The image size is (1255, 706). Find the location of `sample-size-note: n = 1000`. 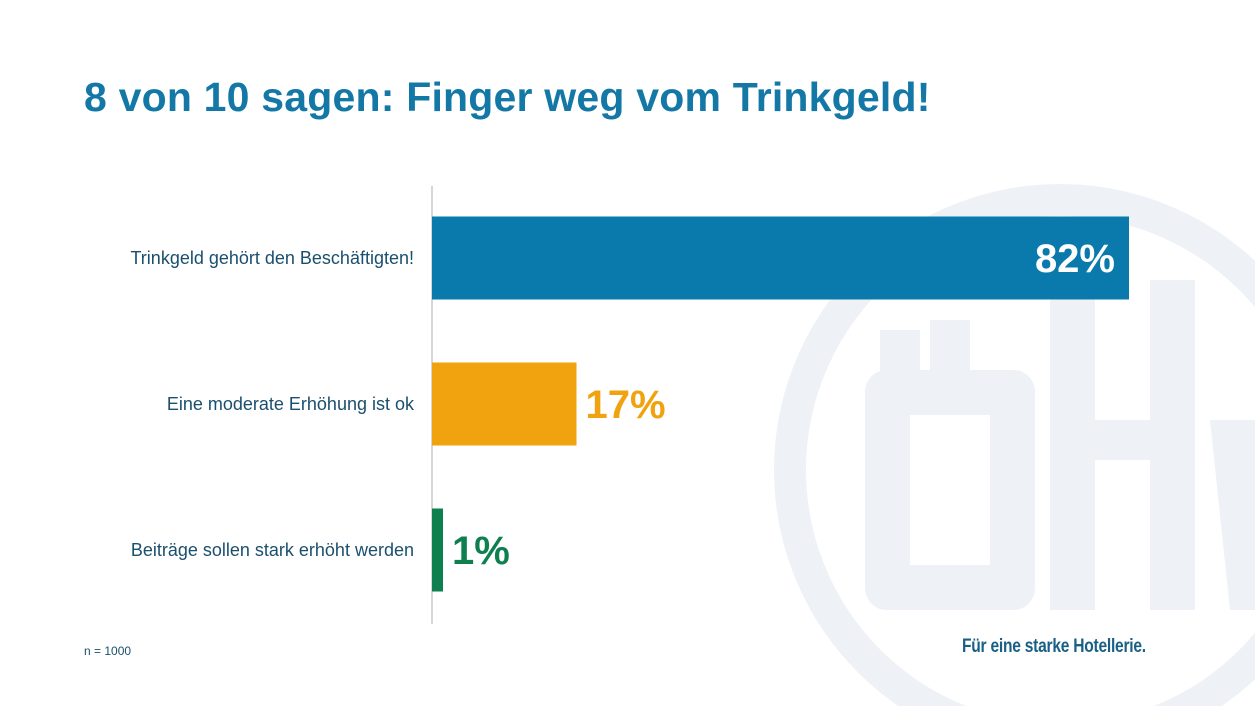

sample-size-note: n = 1000 is located at coordinates (108, 651).